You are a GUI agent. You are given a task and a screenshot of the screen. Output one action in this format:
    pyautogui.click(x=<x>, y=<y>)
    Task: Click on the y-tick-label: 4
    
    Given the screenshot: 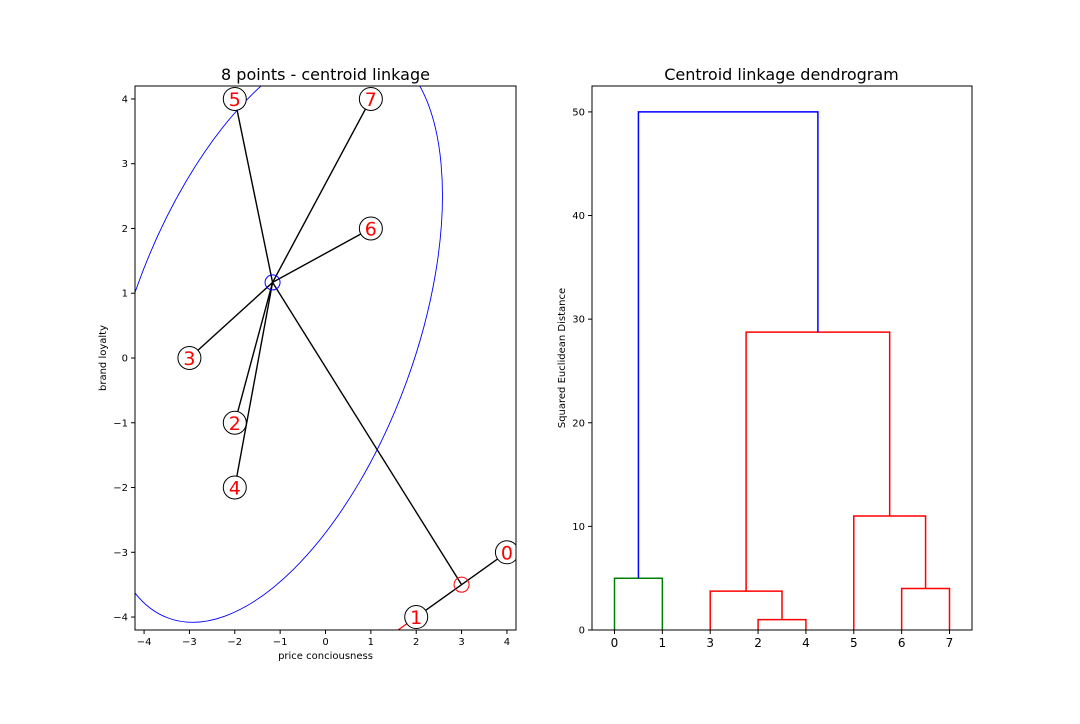 What is the action you would take?
    pyautogui.click(x=125, y=99)
    